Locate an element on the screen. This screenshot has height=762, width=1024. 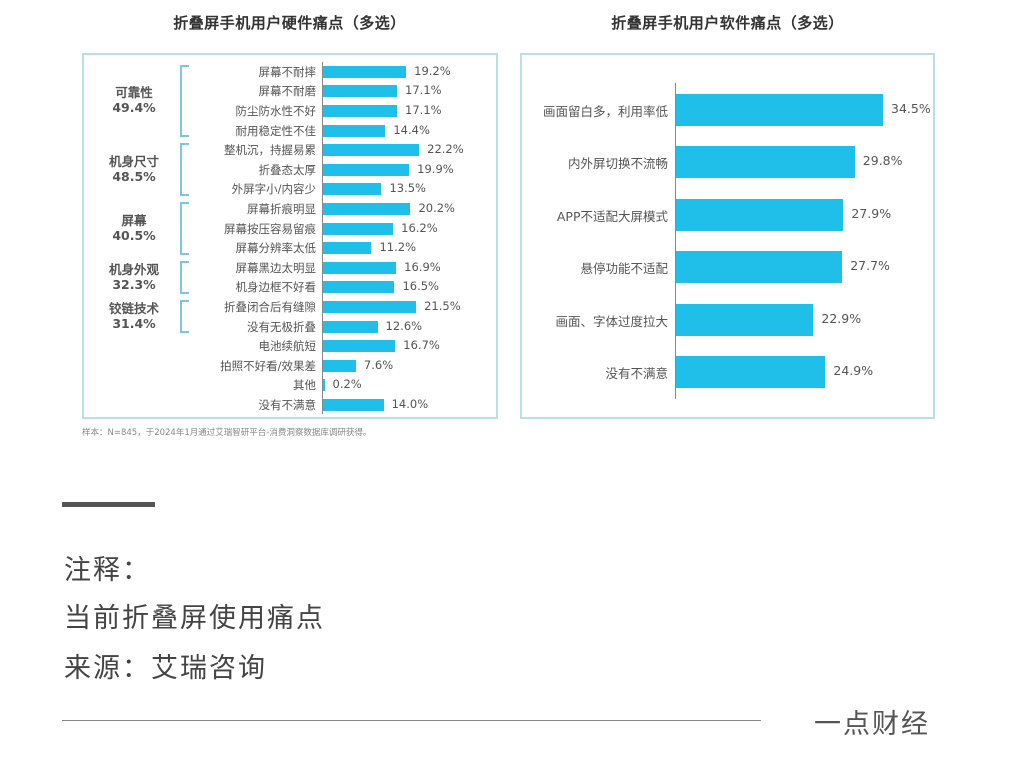
group-label: 可靠性 49.4% is located at coordinates (134, 100).